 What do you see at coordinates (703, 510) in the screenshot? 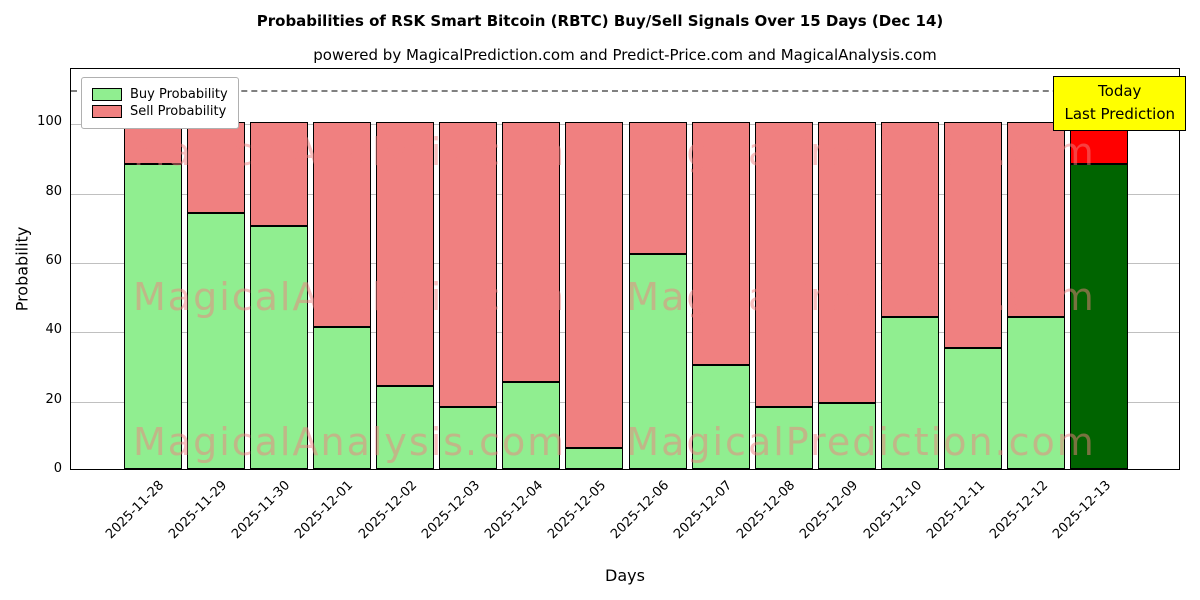
I see `x-tick-label-2025-12-07: 2025-12-07` at bounding box center [703, 510].